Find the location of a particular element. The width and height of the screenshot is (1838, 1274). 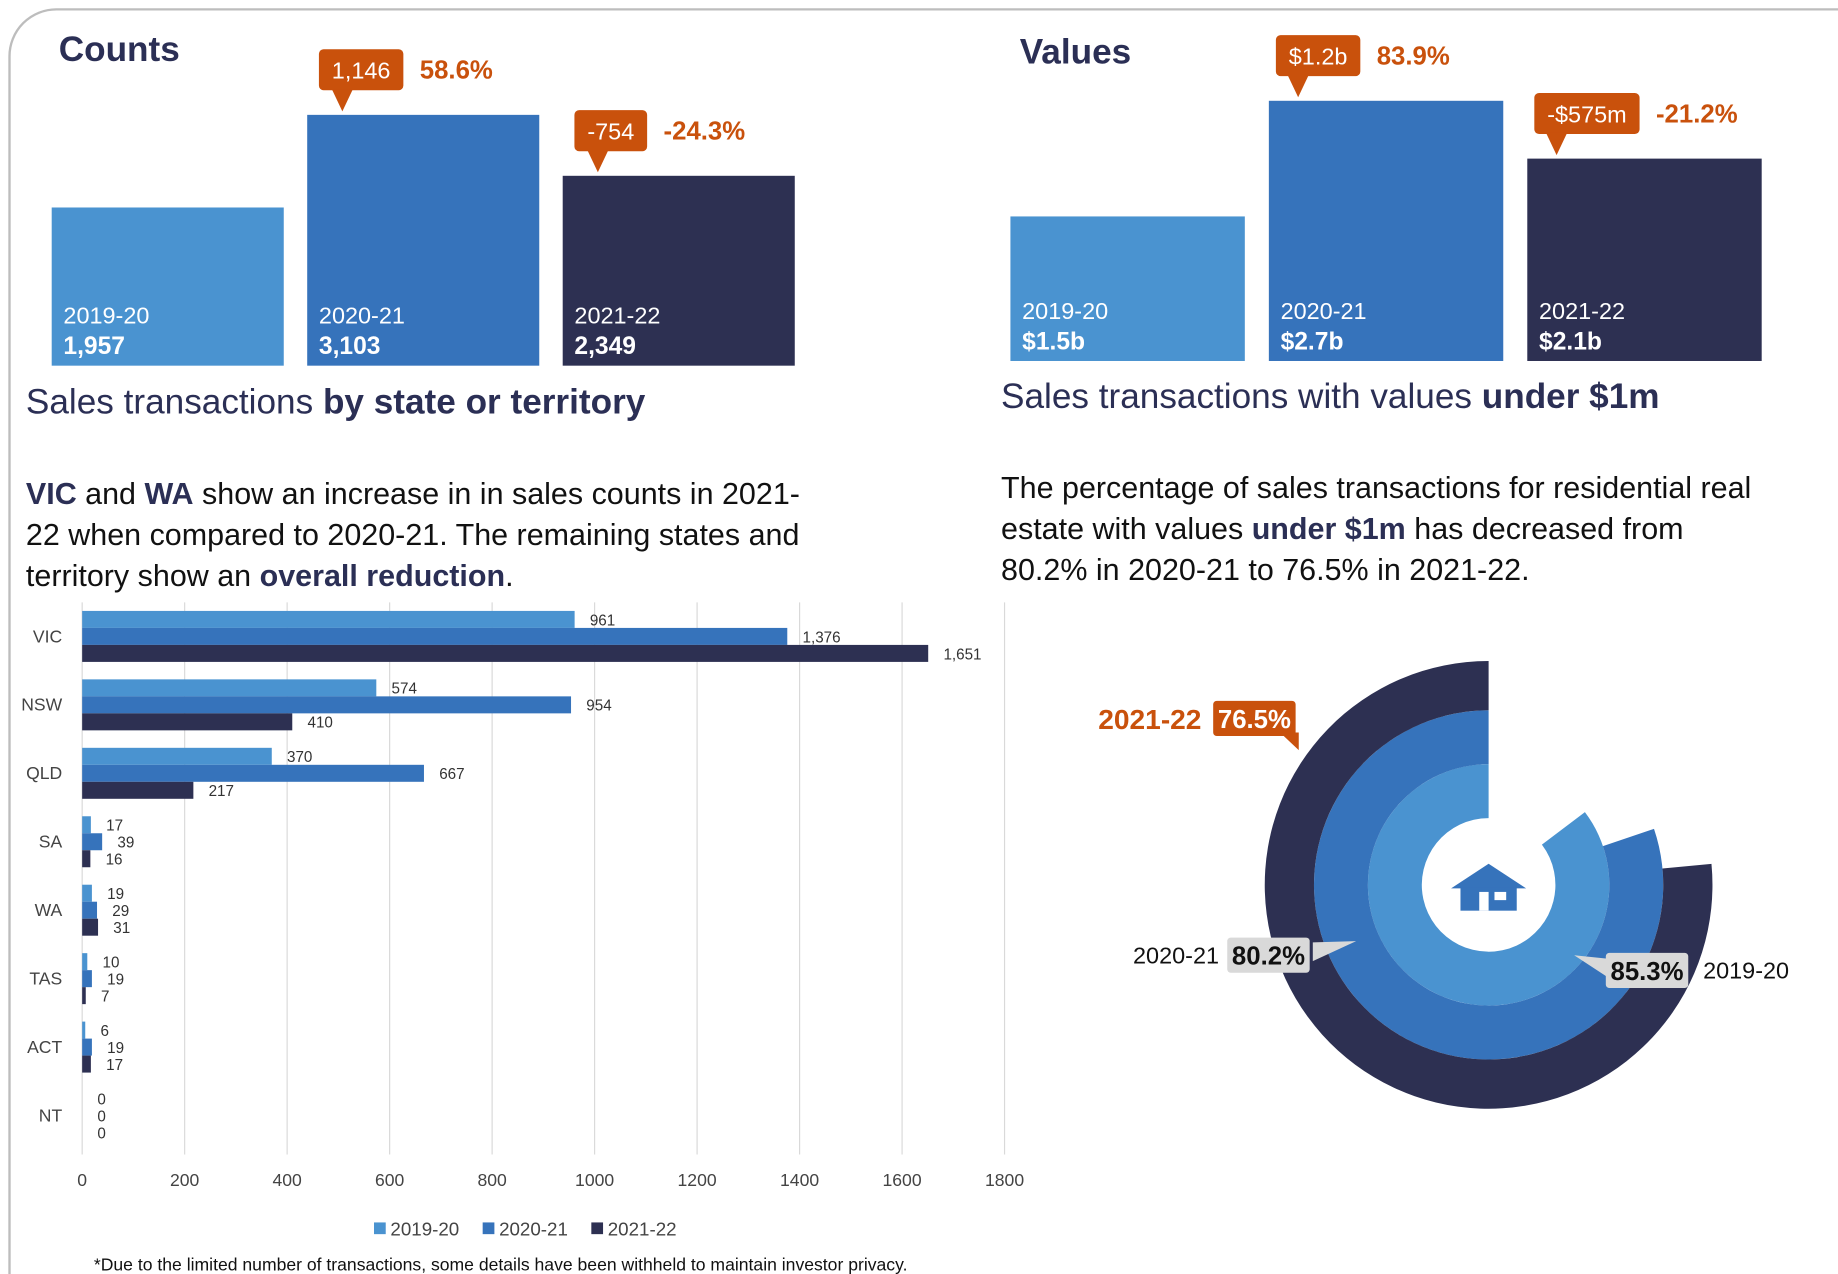

y-tick-label: NSW is located at coordinates (41, 705).